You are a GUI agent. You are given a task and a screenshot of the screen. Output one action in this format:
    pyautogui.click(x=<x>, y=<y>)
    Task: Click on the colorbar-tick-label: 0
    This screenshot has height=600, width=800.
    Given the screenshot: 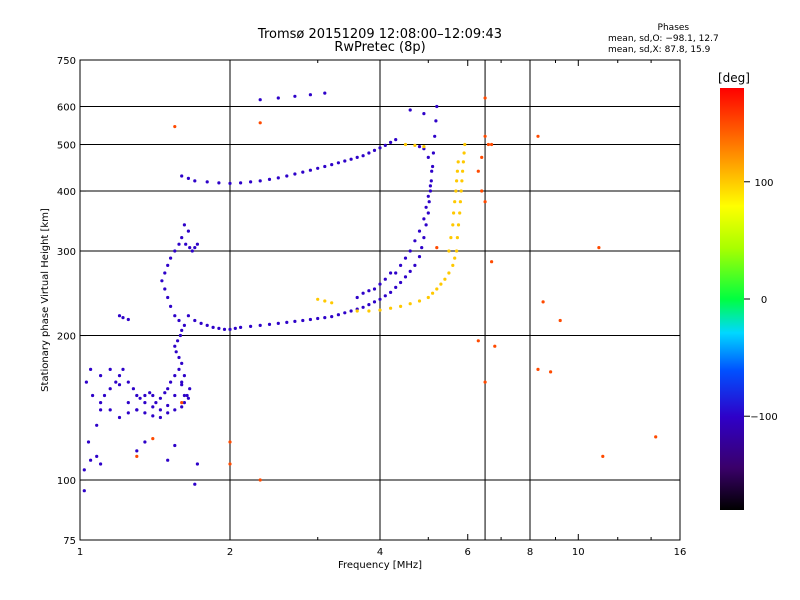 What is the action you would take?
    pyautogui.click(x=764, y=300)
    